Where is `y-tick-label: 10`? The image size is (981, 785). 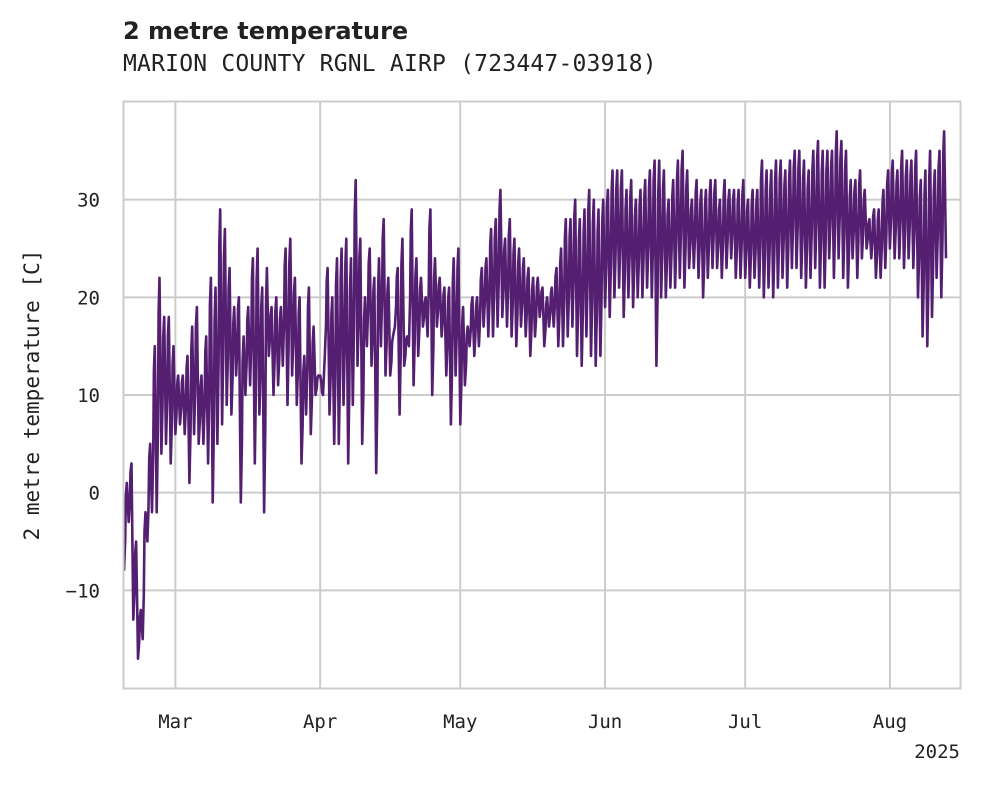 y-tick-label: 10 is located at coordinates (88, 396).